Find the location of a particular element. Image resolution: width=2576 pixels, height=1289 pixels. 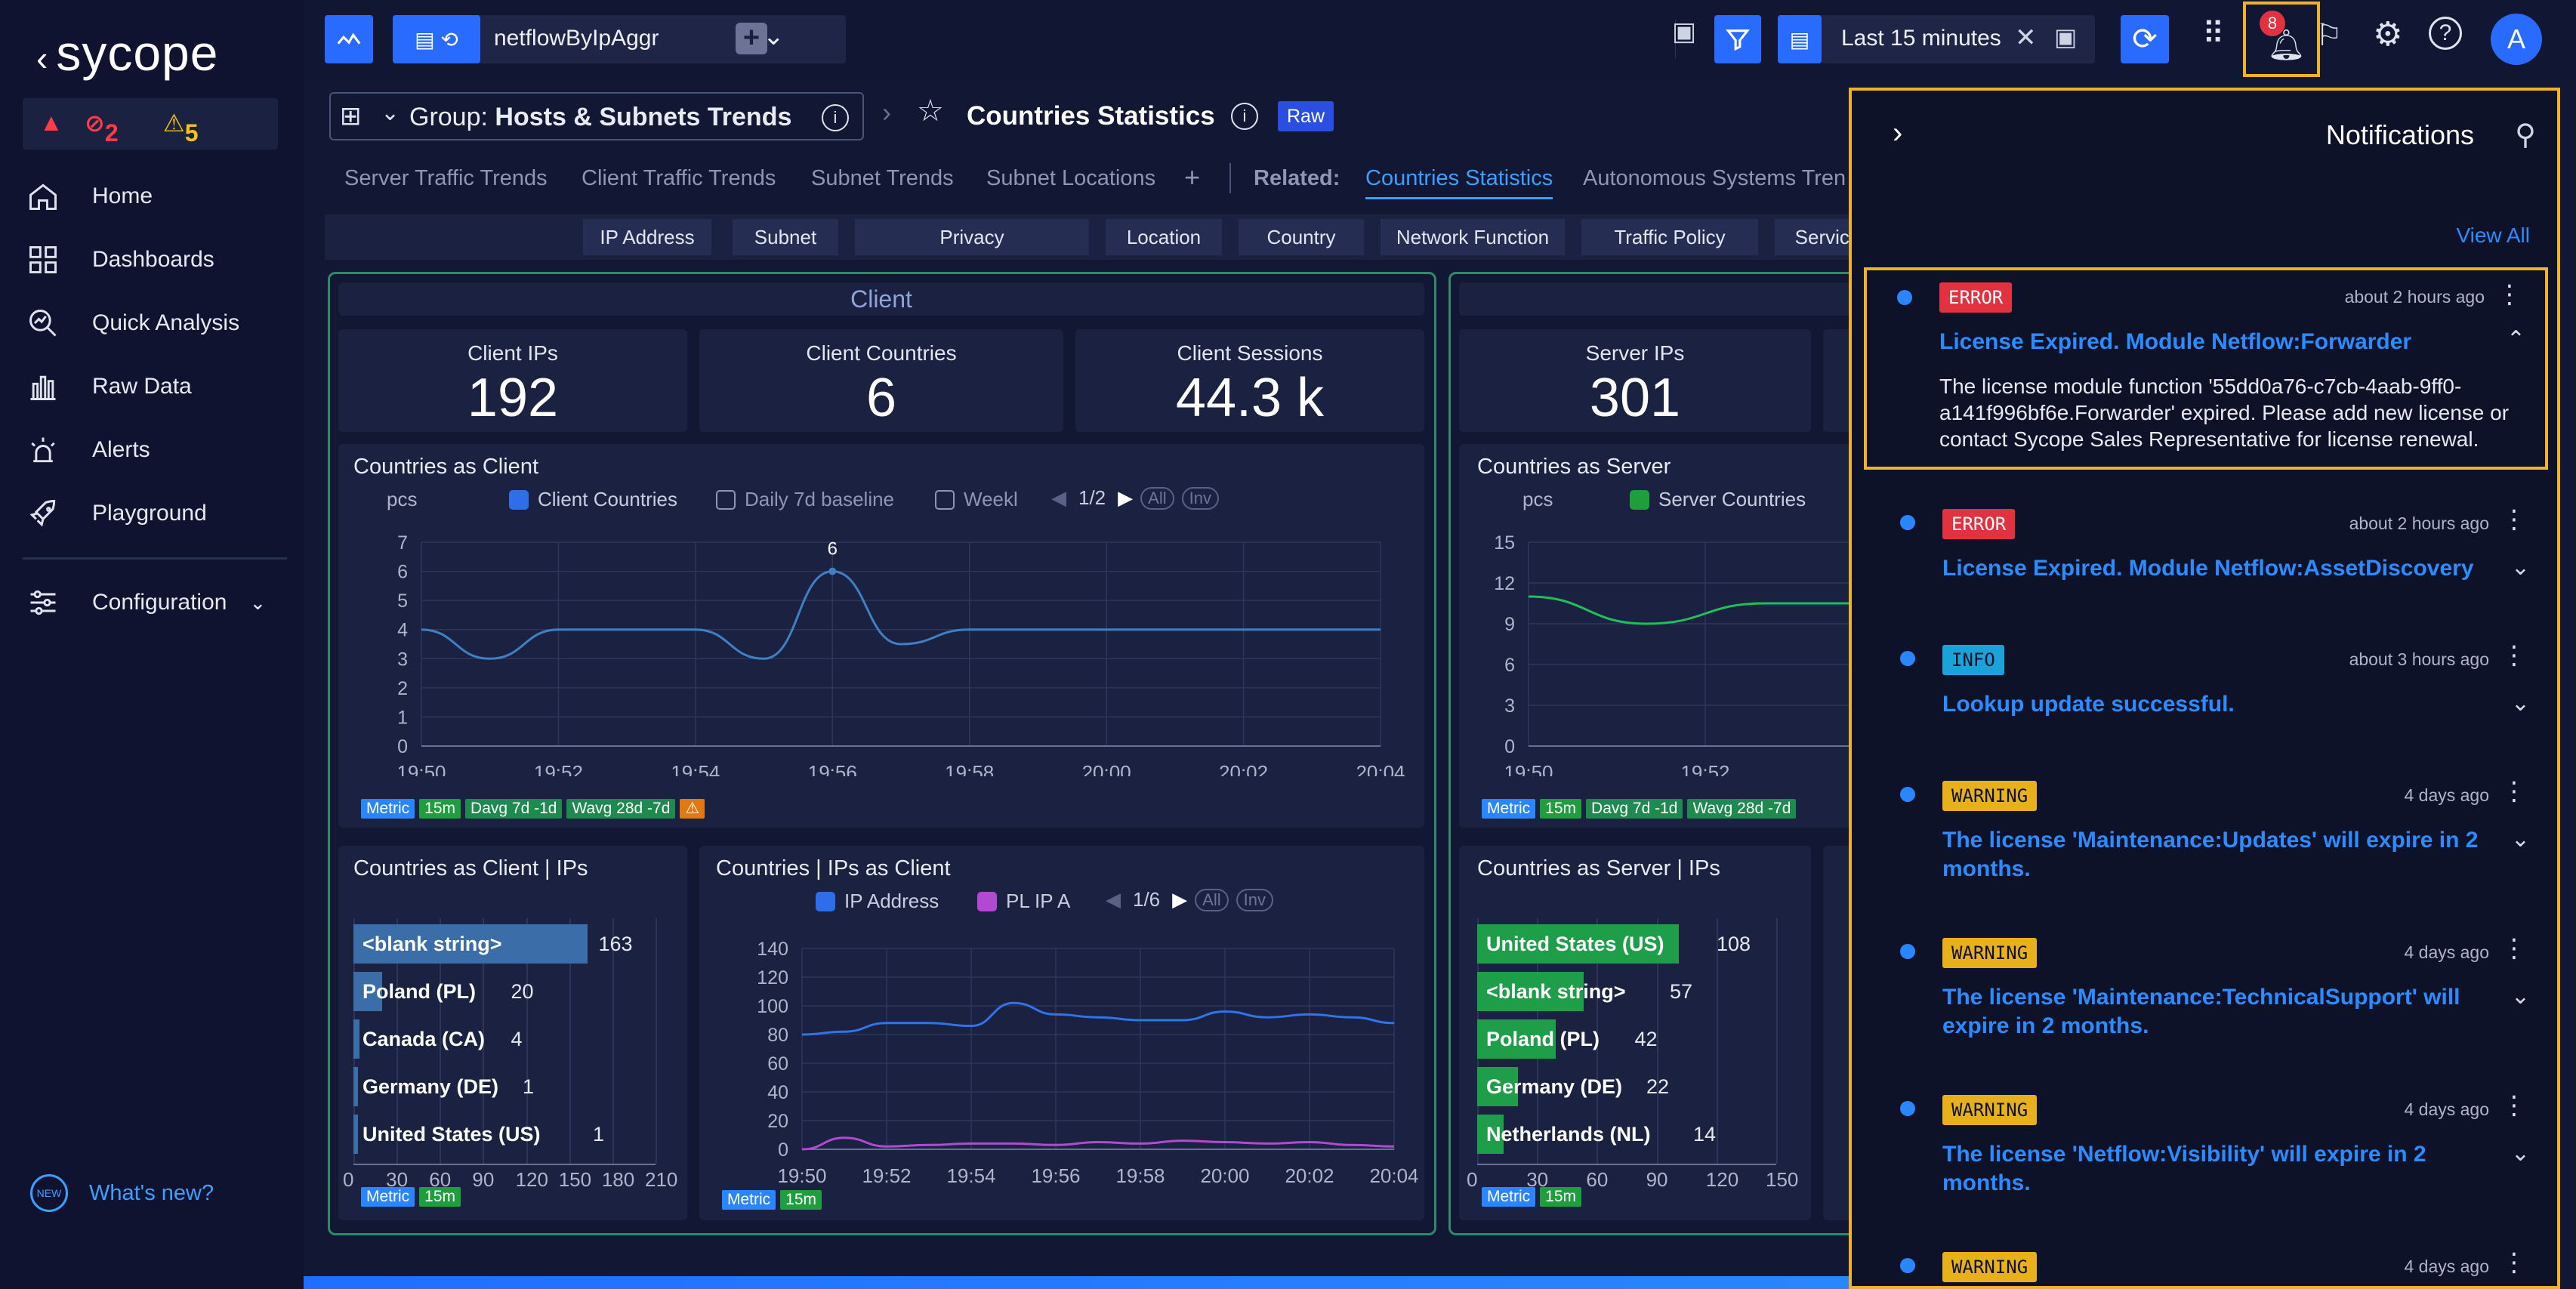

nav-raw-data: Raw Data is located at coordinates (151, 386).